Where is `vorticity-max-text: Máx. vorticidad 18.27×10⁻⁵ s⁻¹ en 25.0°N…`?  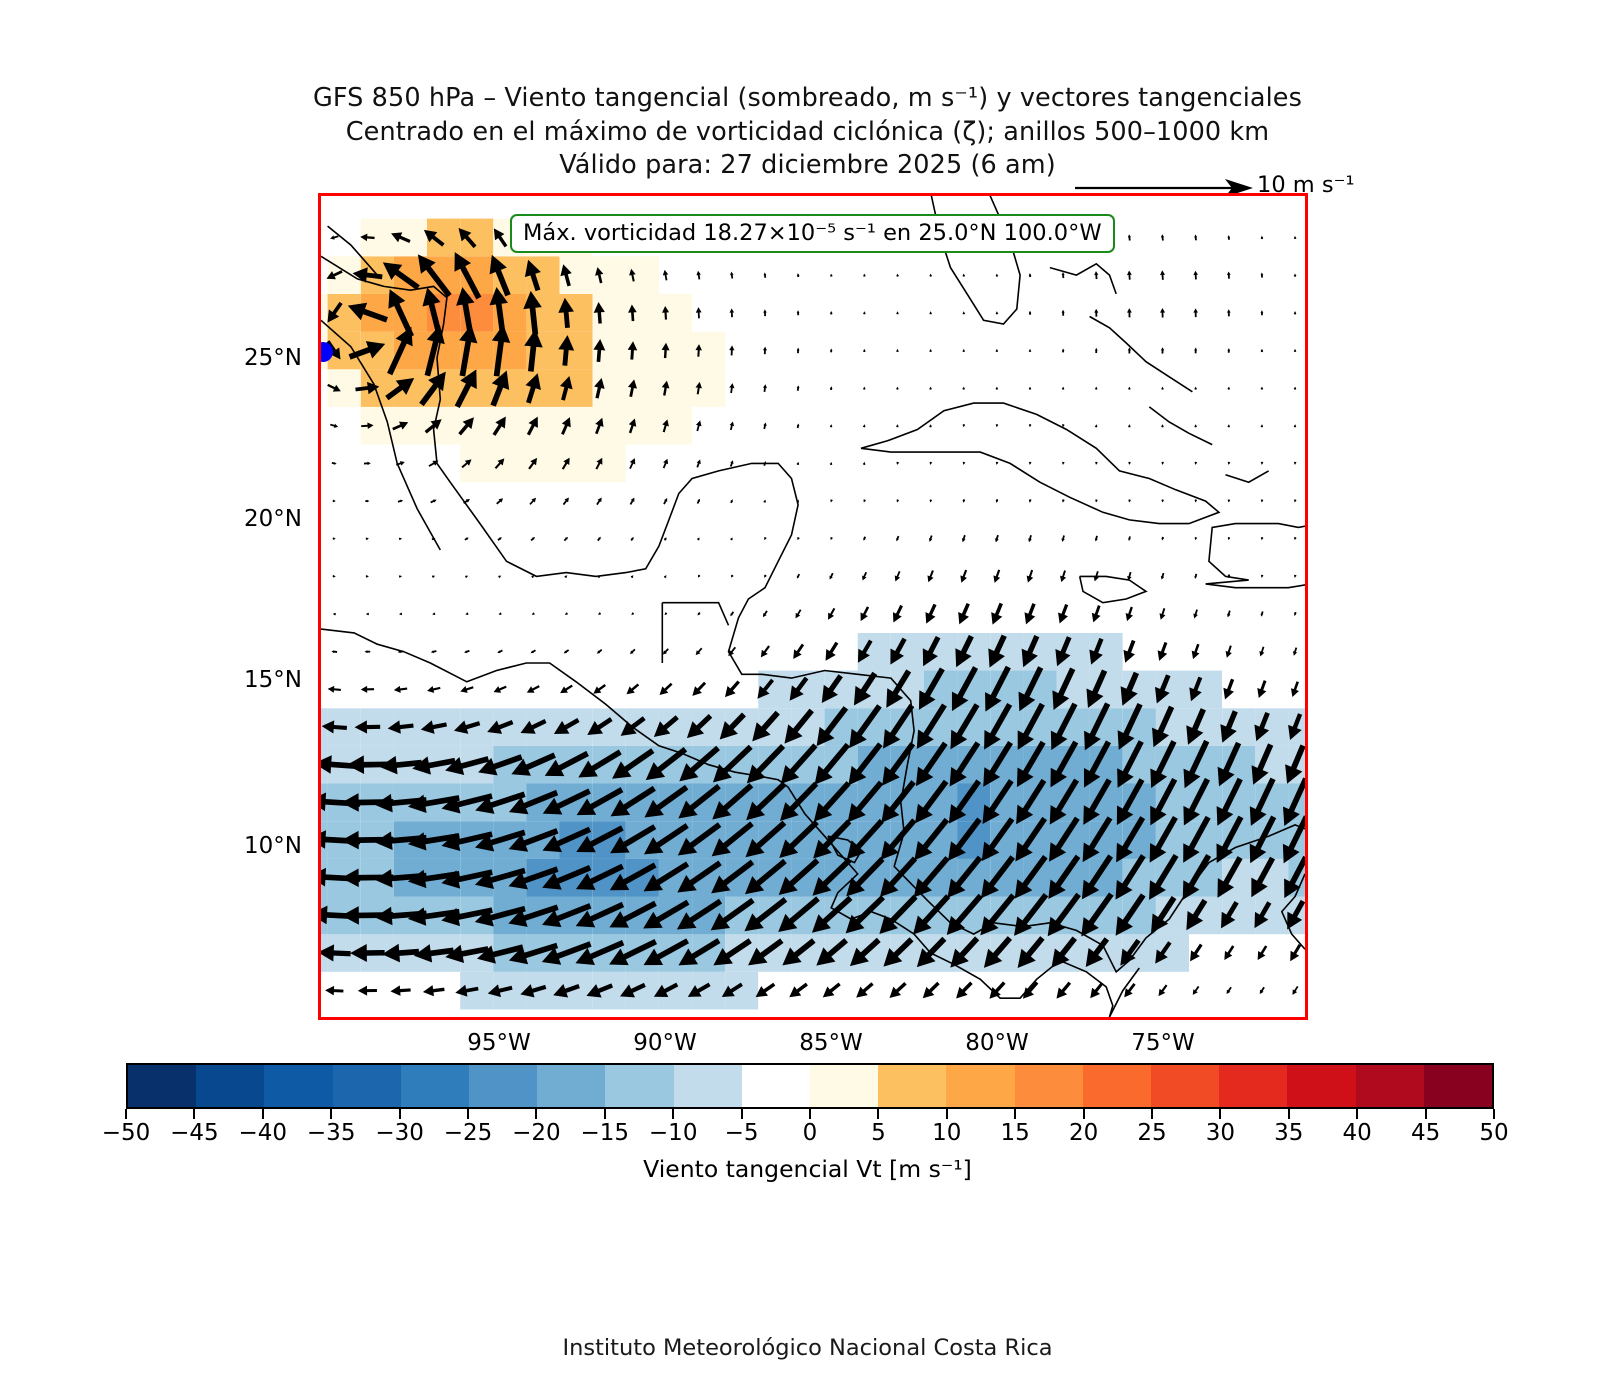 vorticity-max-text: Máx. vorticidad 18.27×10⁻⁵ s⁻¹ en 25.0°N… is located at coordinates (812, 233).